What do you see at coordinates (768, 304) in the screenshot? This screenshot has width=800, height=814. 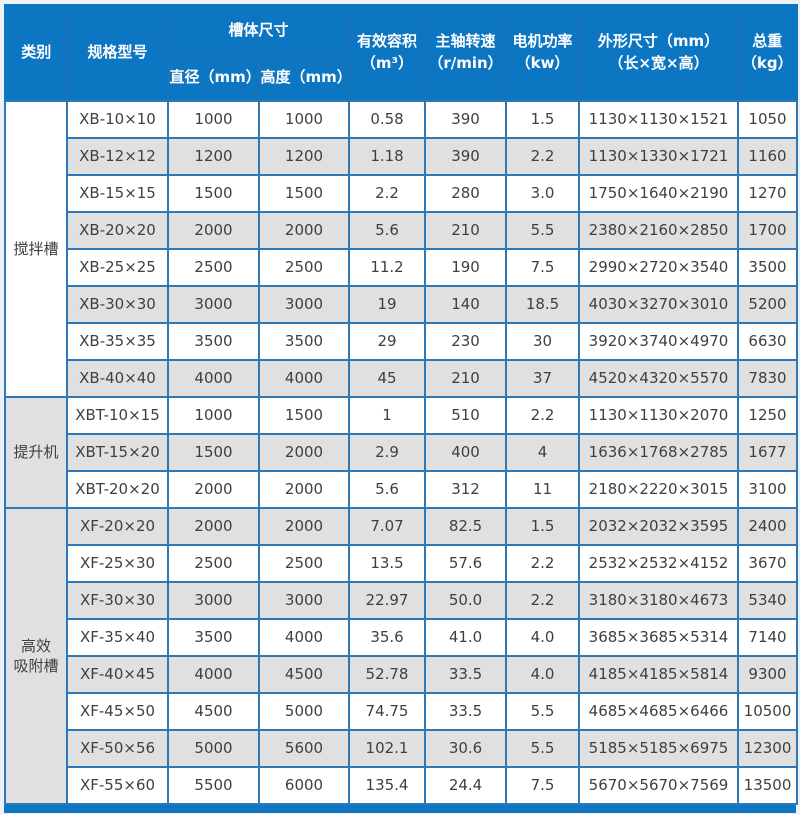 I see `value-cell: 5200` at bounding box center [768, 304].